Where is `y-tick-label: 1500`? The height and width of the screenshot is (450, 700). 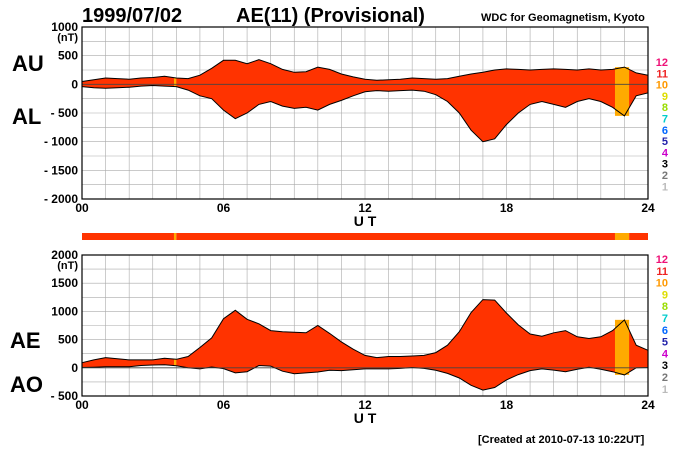 y-tick-label: 1500 is located at coordinates (64, 283).